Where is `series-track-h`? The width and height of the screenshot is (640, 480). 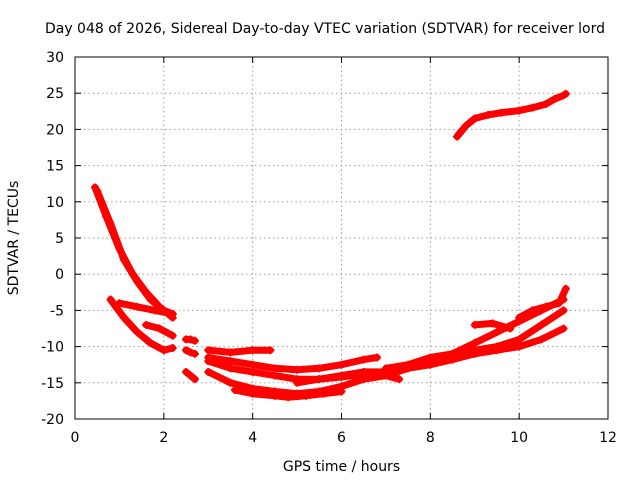 series-track-h is located at coordinates (190, 375).